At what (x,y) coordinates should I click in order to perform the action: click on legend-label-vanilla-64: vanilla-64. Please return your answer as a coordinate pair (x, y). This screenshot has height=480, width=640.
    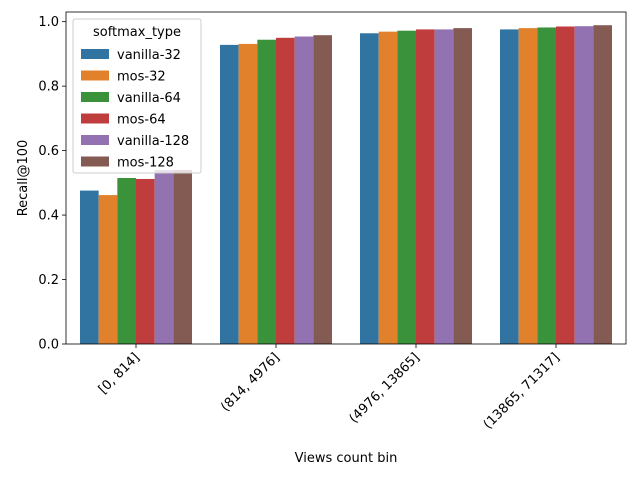
    Looking at the image, I should click on (149, 98).